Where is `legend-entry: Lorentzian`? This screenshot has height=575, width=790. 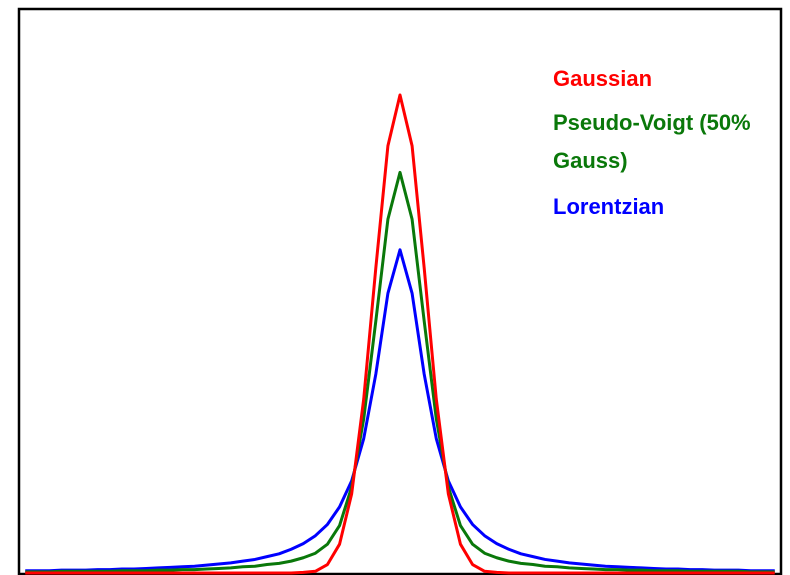 legend-entry: Lorentzian is located at coordinates (609, 206).